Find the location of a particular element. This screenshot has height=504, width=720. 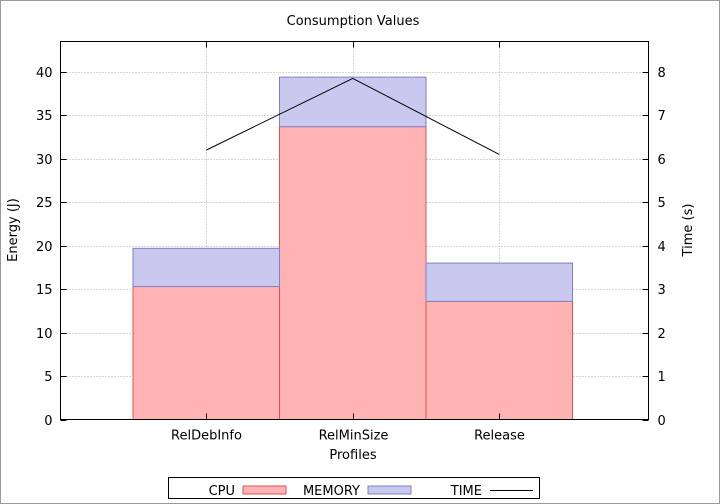

legend-label-memory: MEMORY is located at coordinates (331, 491).